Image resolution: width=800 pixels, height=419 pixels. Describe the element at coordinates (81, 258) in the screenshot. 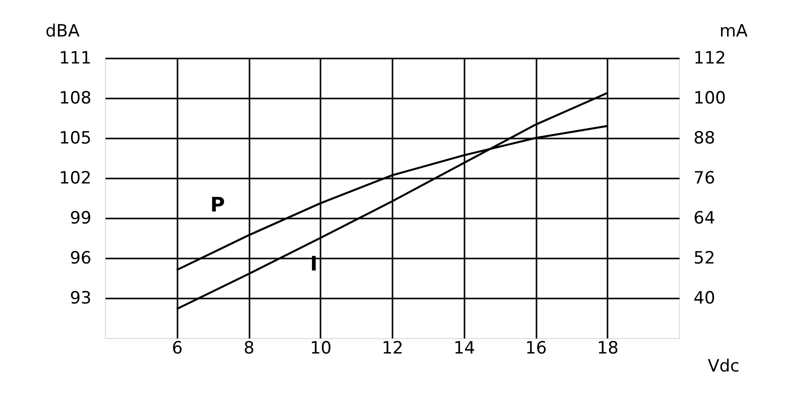

I see `y-tick-label: 96` at that location.